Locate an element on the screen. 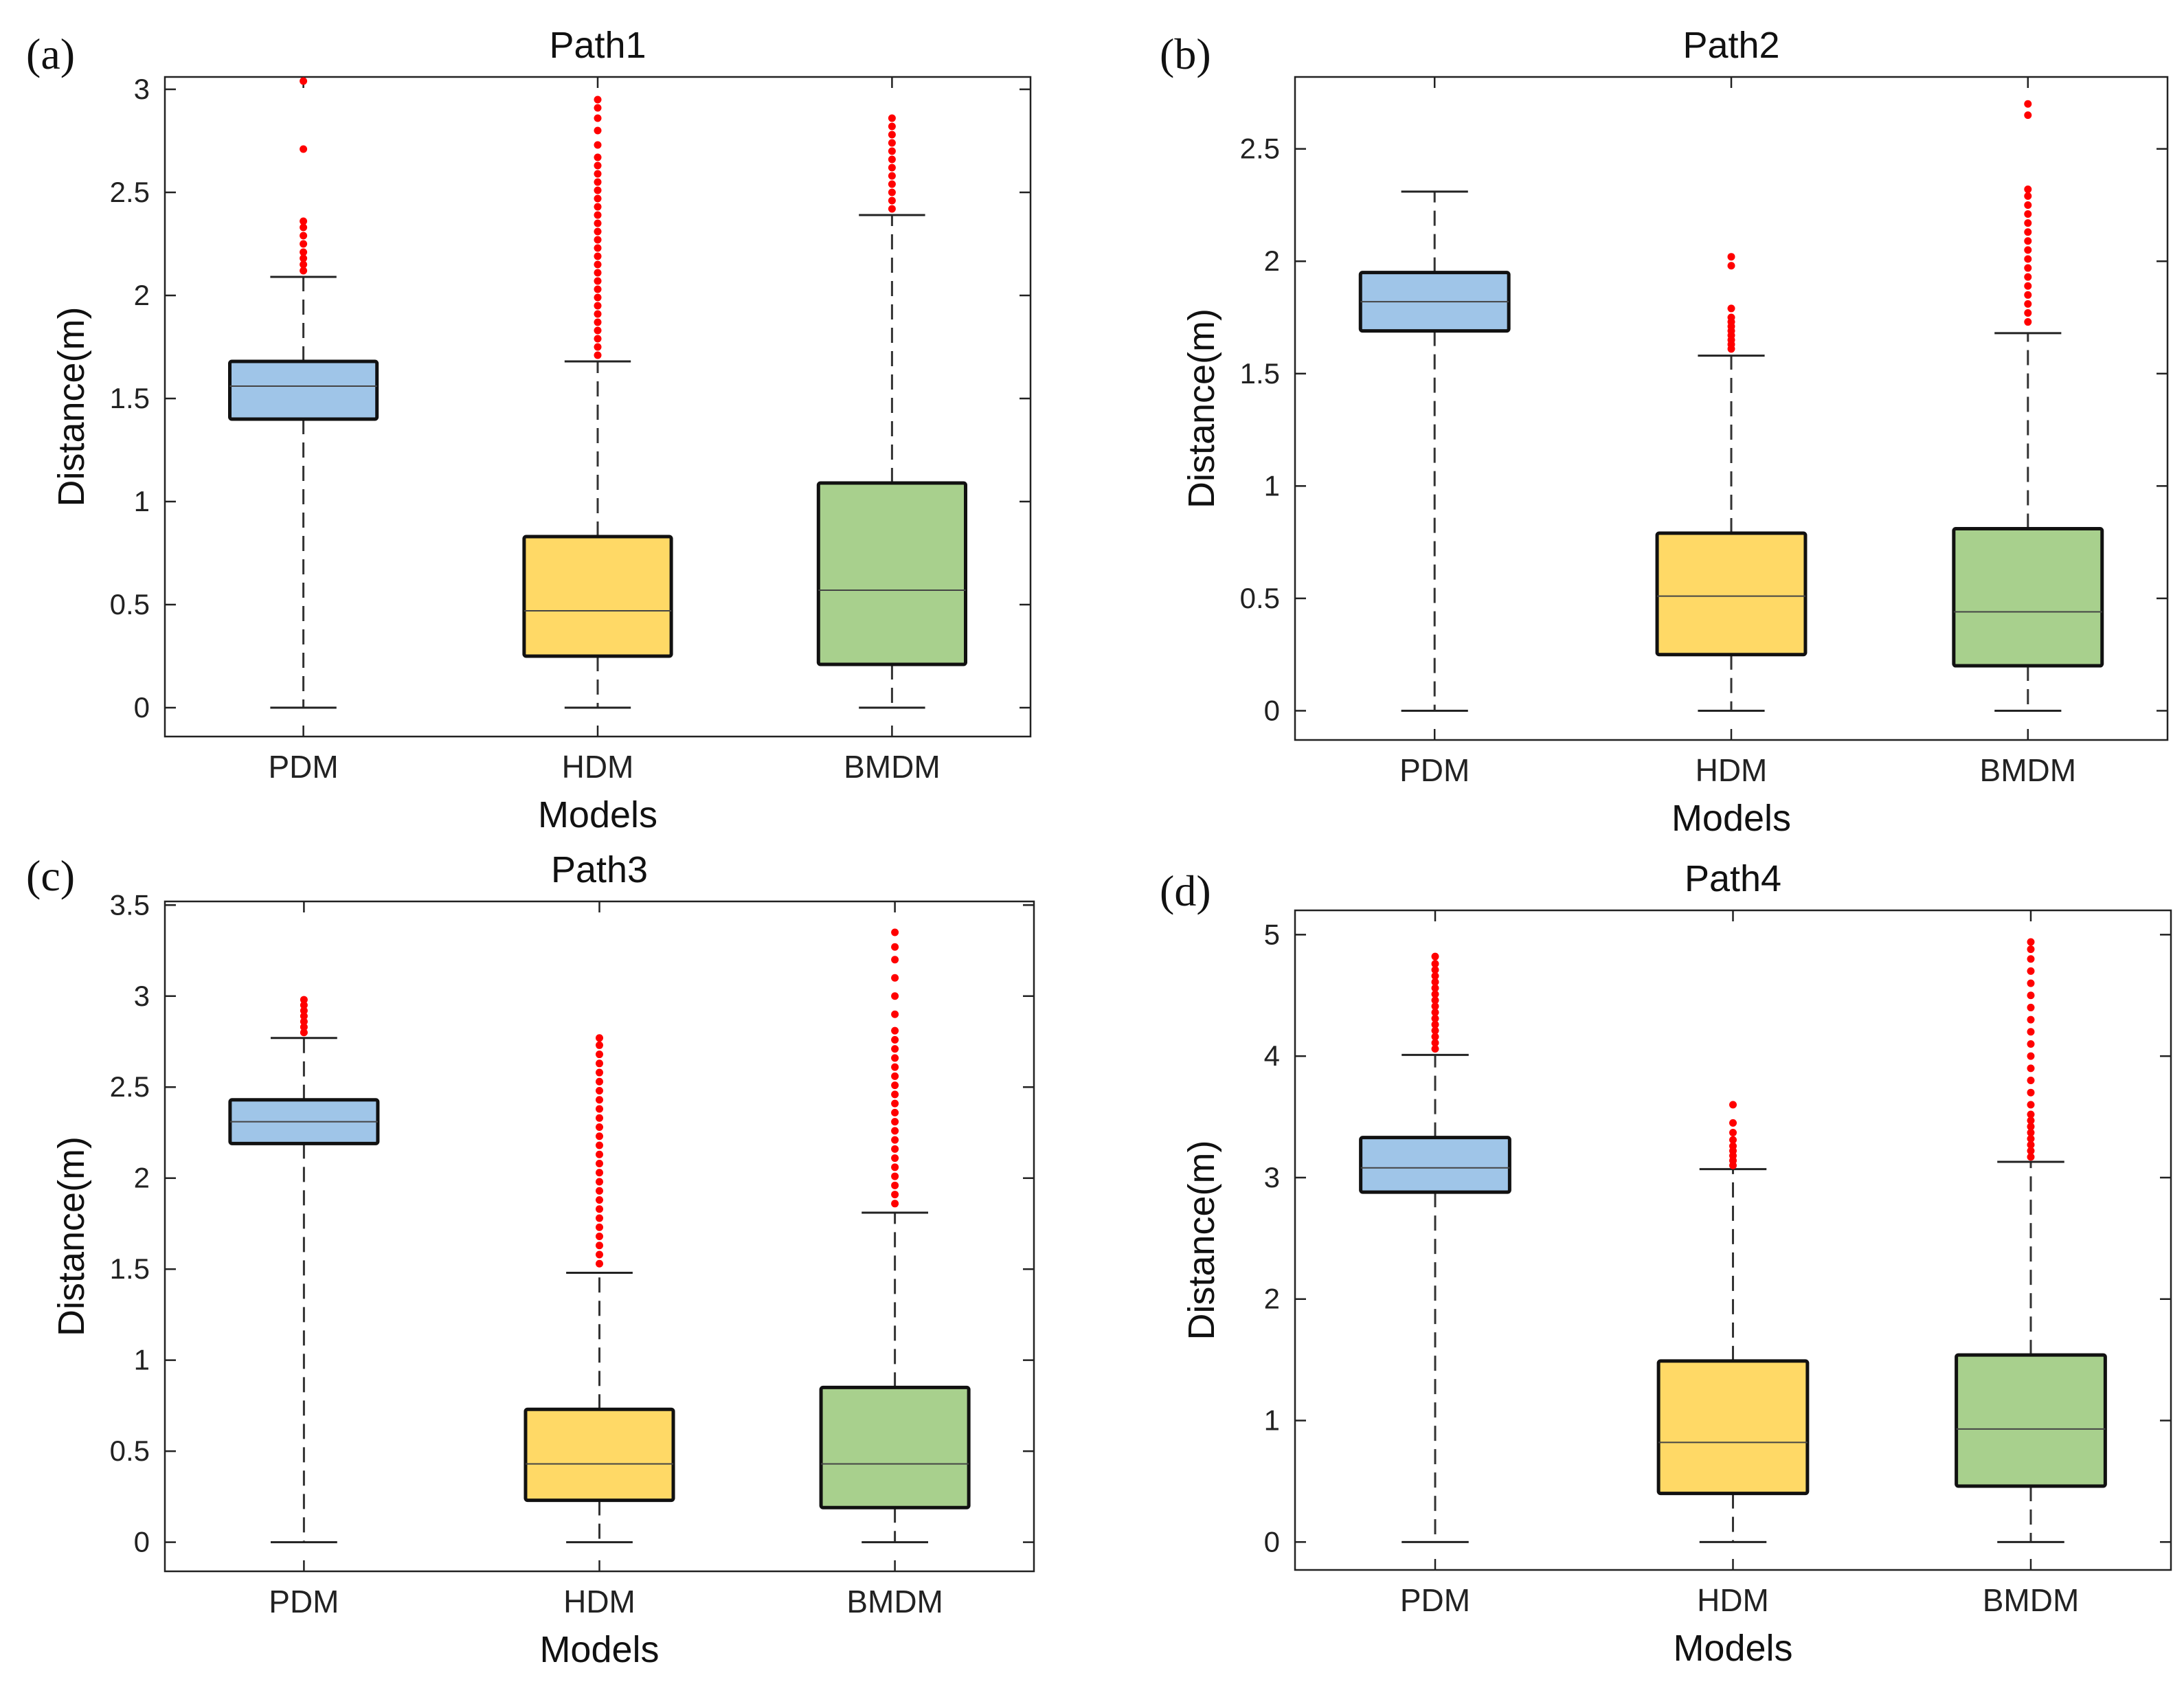  y-tick-label: 1 is located at coordinates (142, 501).